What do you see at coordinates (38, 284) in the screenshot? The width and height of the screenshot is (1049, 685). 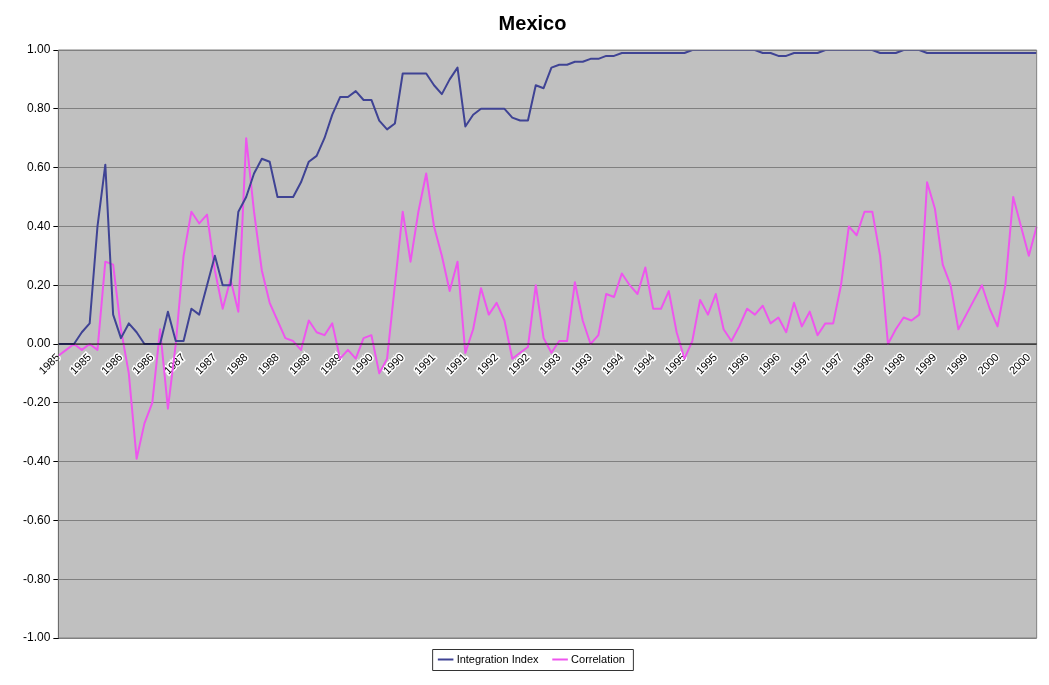 I see `y-tick-label: 0.20` at bounding box center [38, 284].